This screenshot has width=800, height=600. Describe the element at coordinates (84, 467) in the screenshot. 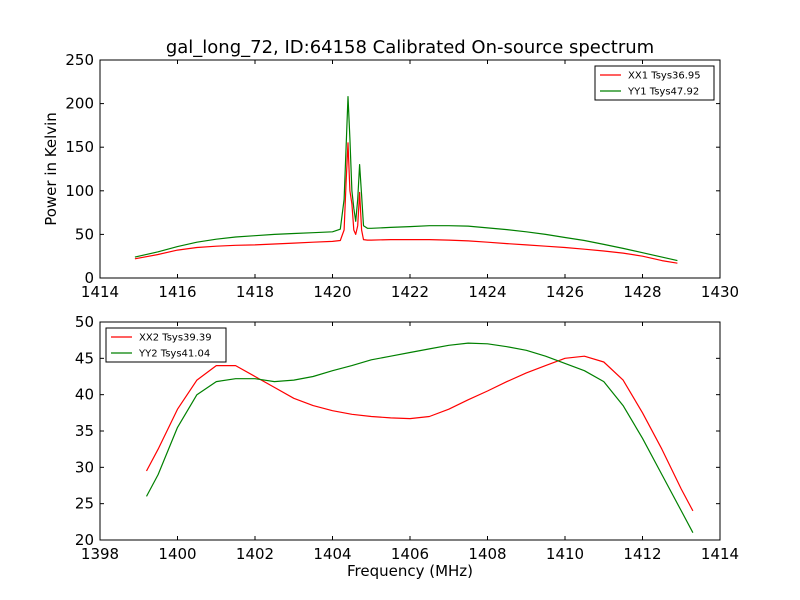

I see `bottom-y-tick-label: 30` at that location.